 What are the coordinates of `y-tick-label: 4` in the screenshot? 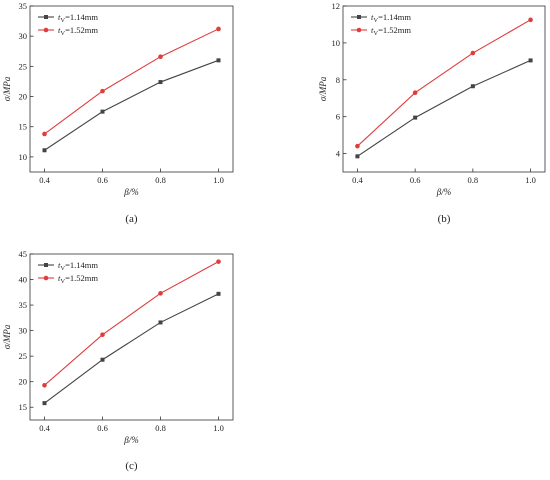 It's located at (338, 154).